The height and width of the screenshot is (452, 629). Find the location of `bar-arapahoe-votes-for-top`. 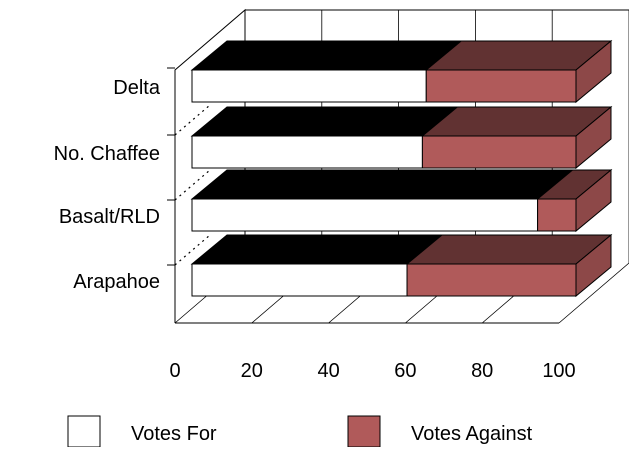

bar-arapahoe-votes-for-top is located at coordinates (317, 249).